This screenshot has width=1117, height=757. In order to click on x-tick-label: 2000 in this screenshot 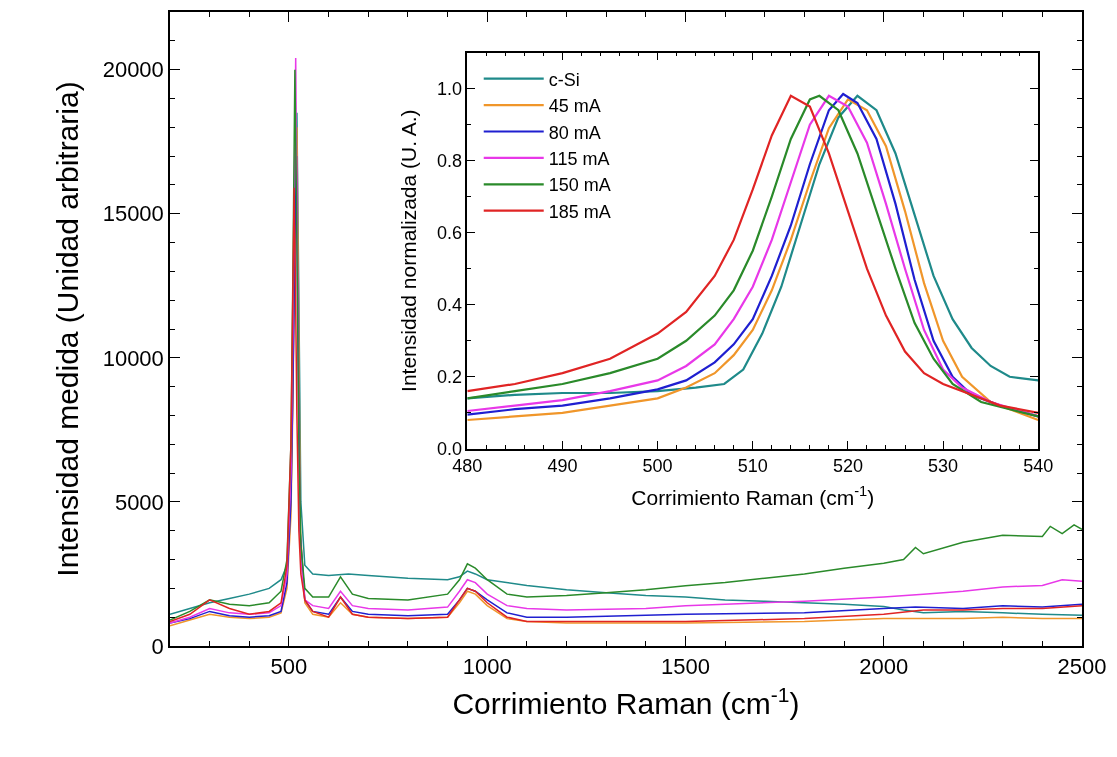, I will do `click(884, 667)`.